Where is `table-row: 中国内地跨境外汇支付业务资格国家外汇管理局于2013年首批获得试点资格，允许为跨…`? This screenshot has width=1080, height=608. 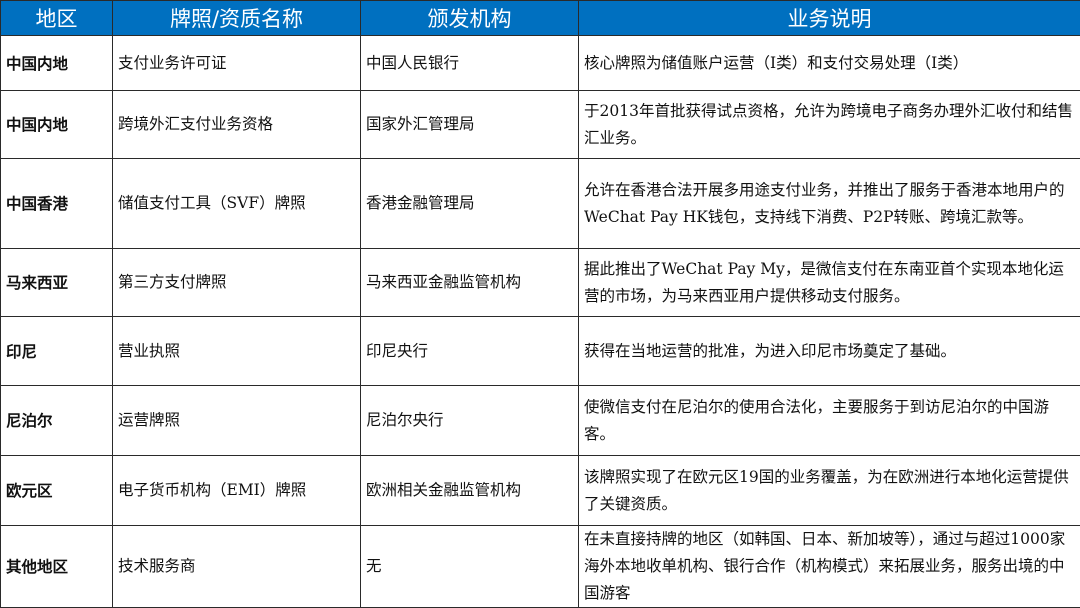
table-row: 中国内地跨境外汇支付业务资格国家外汇管理局于2013年首批获得试点资格，允许为跨… is located at coordinates (540, 125).